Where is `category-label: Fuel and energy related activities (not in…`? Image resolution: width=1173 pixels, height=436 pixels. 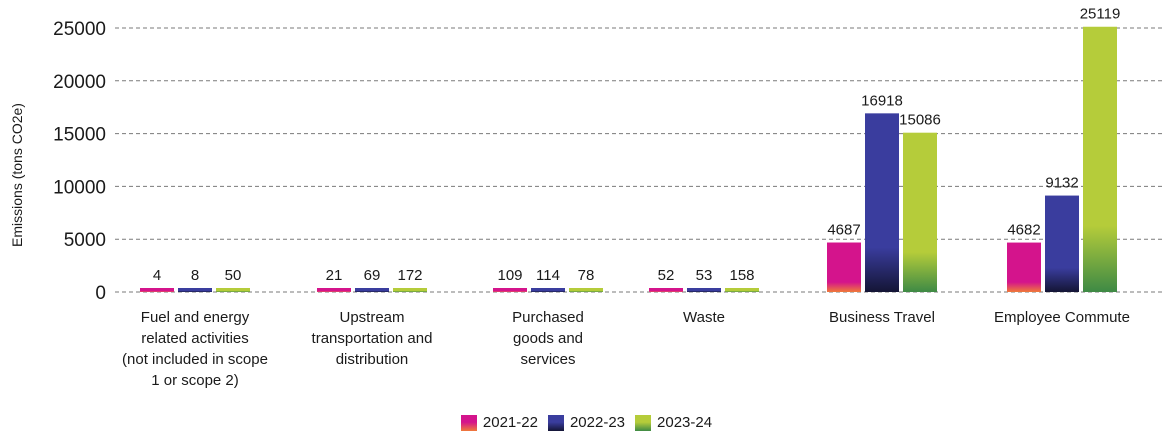
category-label: Fuel and energy related activities (not in… is located at coordinates (195, 349).